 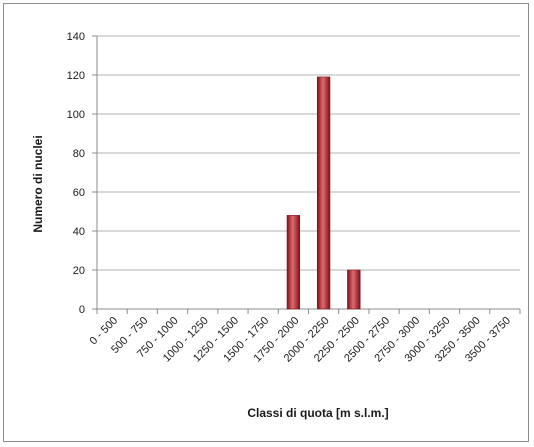 I want to click on y-axis-title: Numero di nuclei, so click(x=38, y=183).